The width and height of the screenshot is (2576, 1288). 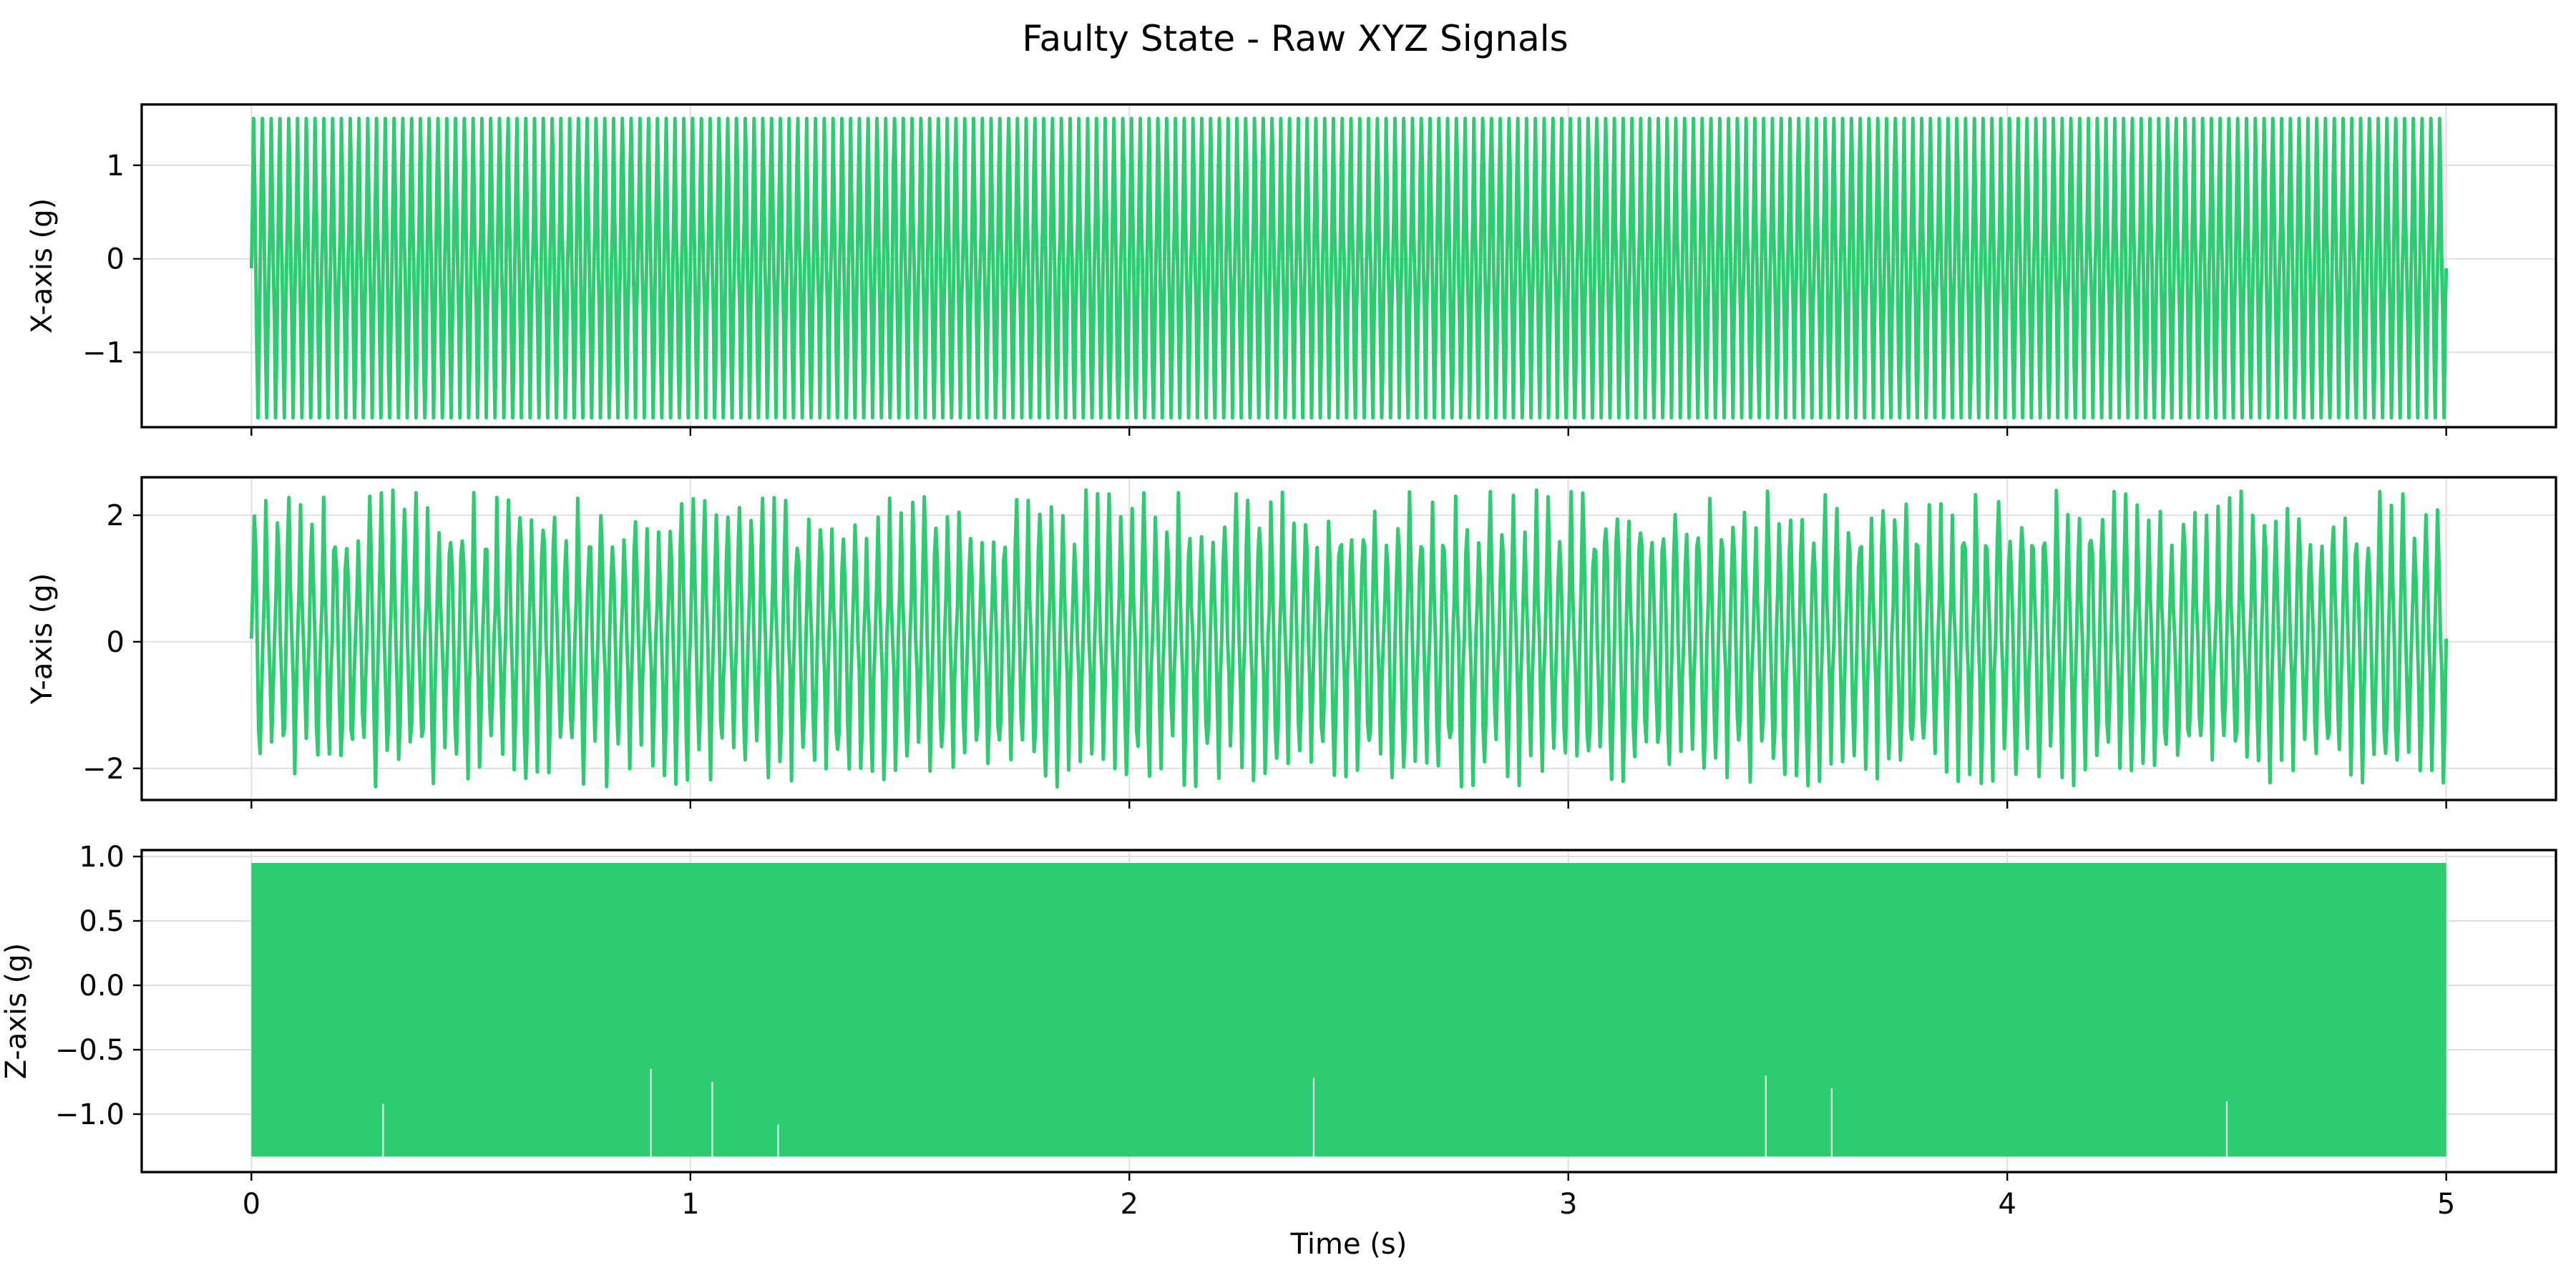 What do you see at coordinates (1129, 1204) in the screenshot?
I see `x-tick-label-2: 2` at bounding box center [1129, 1204].